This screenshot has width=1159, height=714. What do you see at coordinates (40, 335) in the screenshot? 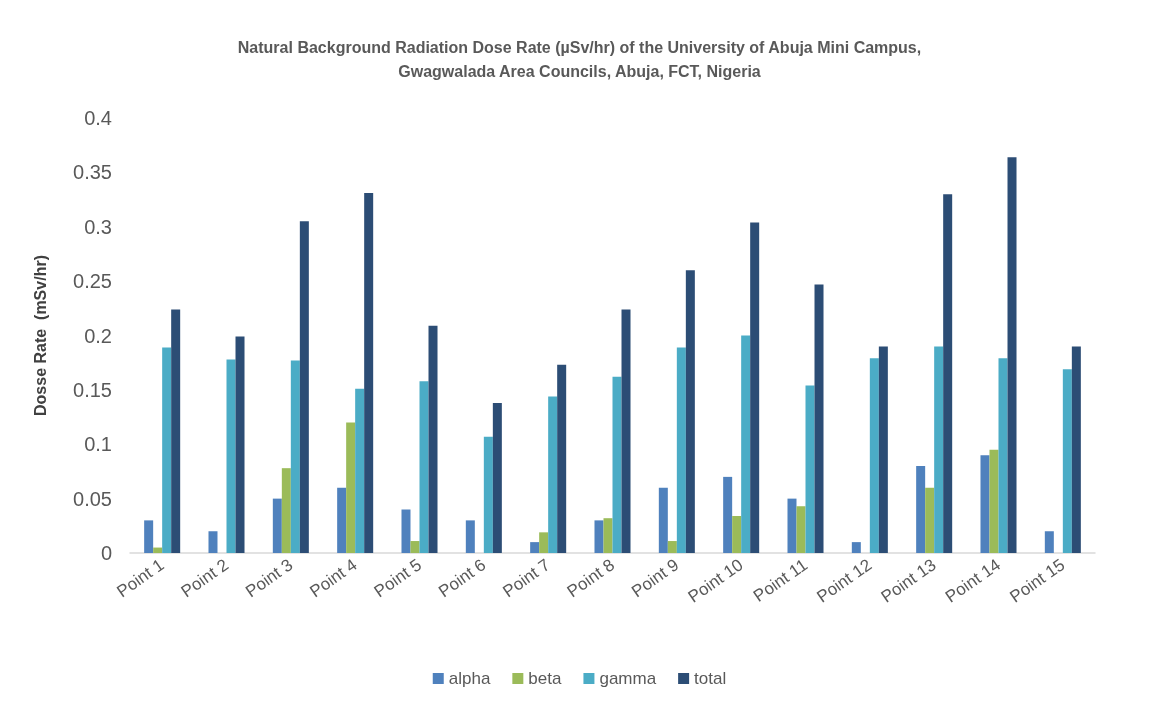
I see `y-axis-title: Dosse Rate (mSv/hr)` at bounding box center [40, 335].